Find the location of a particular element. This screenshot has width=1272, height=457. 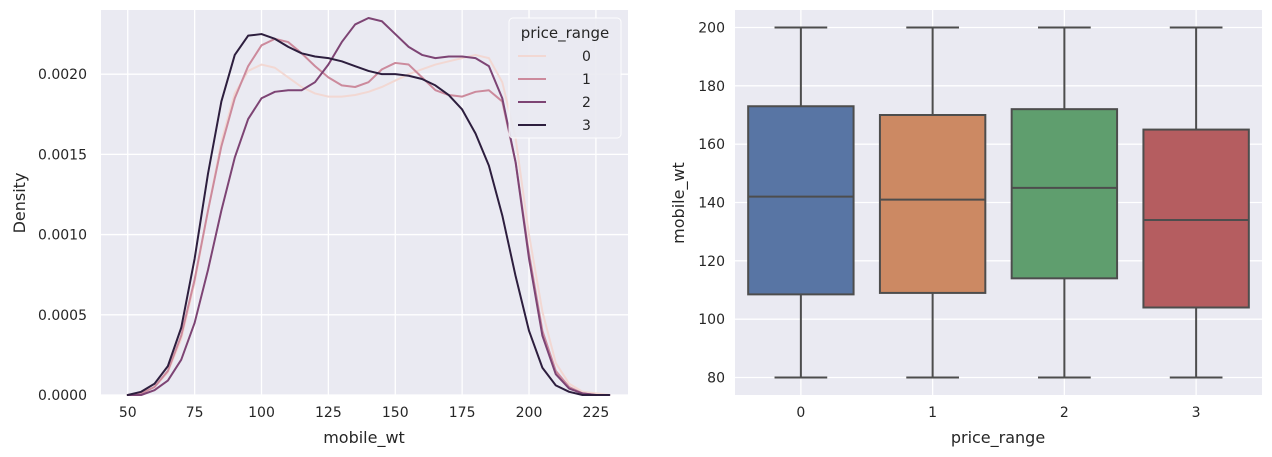

kde-y-tick-label: 0.0020 is located at coordinates (62, 75).